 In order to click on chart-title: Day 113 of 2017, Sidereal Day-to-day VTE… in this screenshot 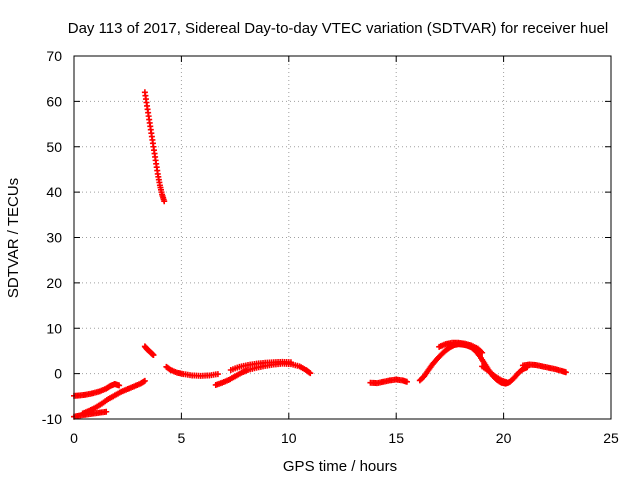, I will do `click(338, 28)`.